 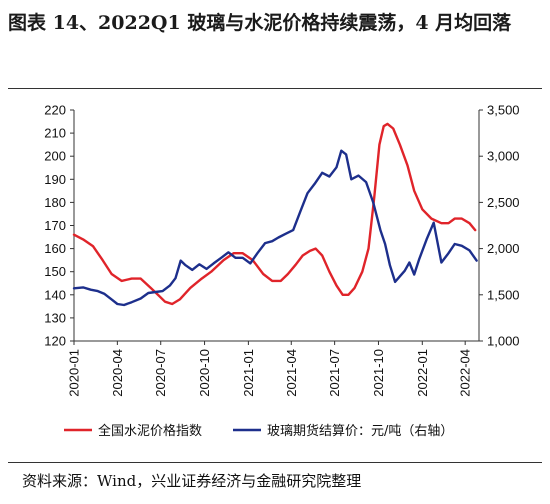 I want to click on right-tick-label: 3,000, so click(x=503, y=156).